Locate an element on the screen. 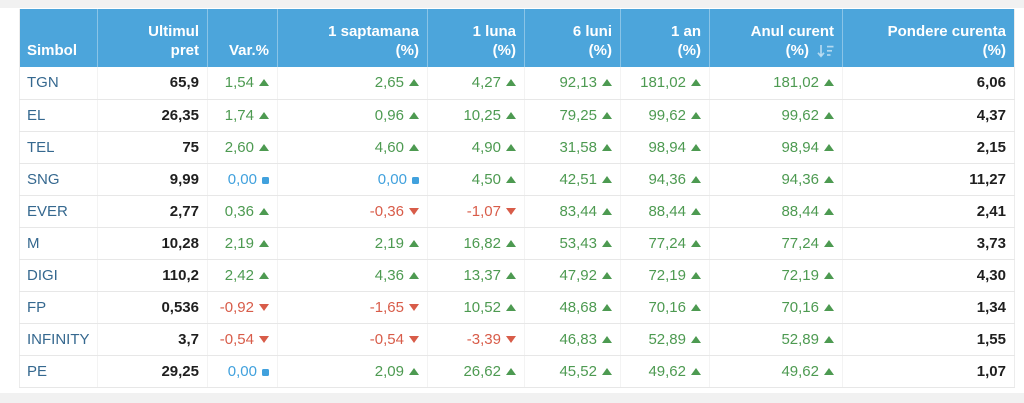 This screenshot has width=1024, height=403. symbol-cell: TEL is located at coordinates (58, 147).